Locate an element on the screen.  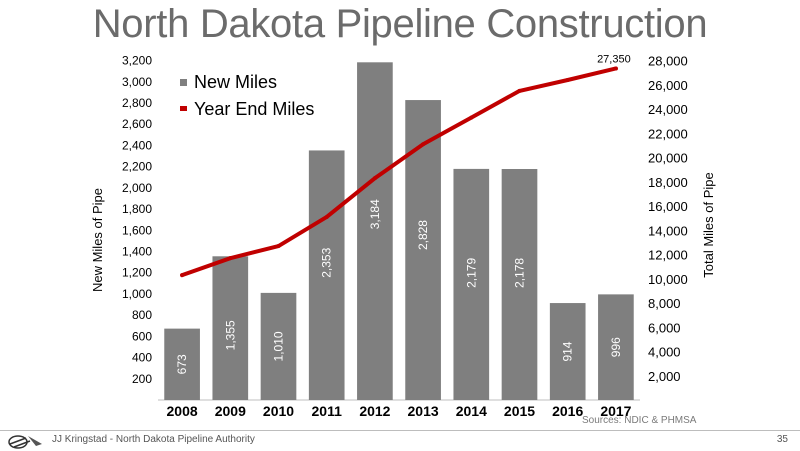
right-tick-label: 26,000 is located at coordinates (668, 85).